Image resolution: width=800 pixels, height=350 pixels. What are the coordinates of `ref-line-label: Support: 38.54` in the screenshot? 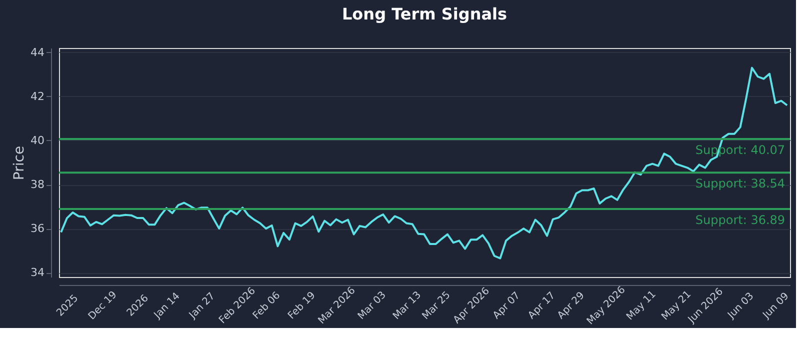 It's located at (740, 183).